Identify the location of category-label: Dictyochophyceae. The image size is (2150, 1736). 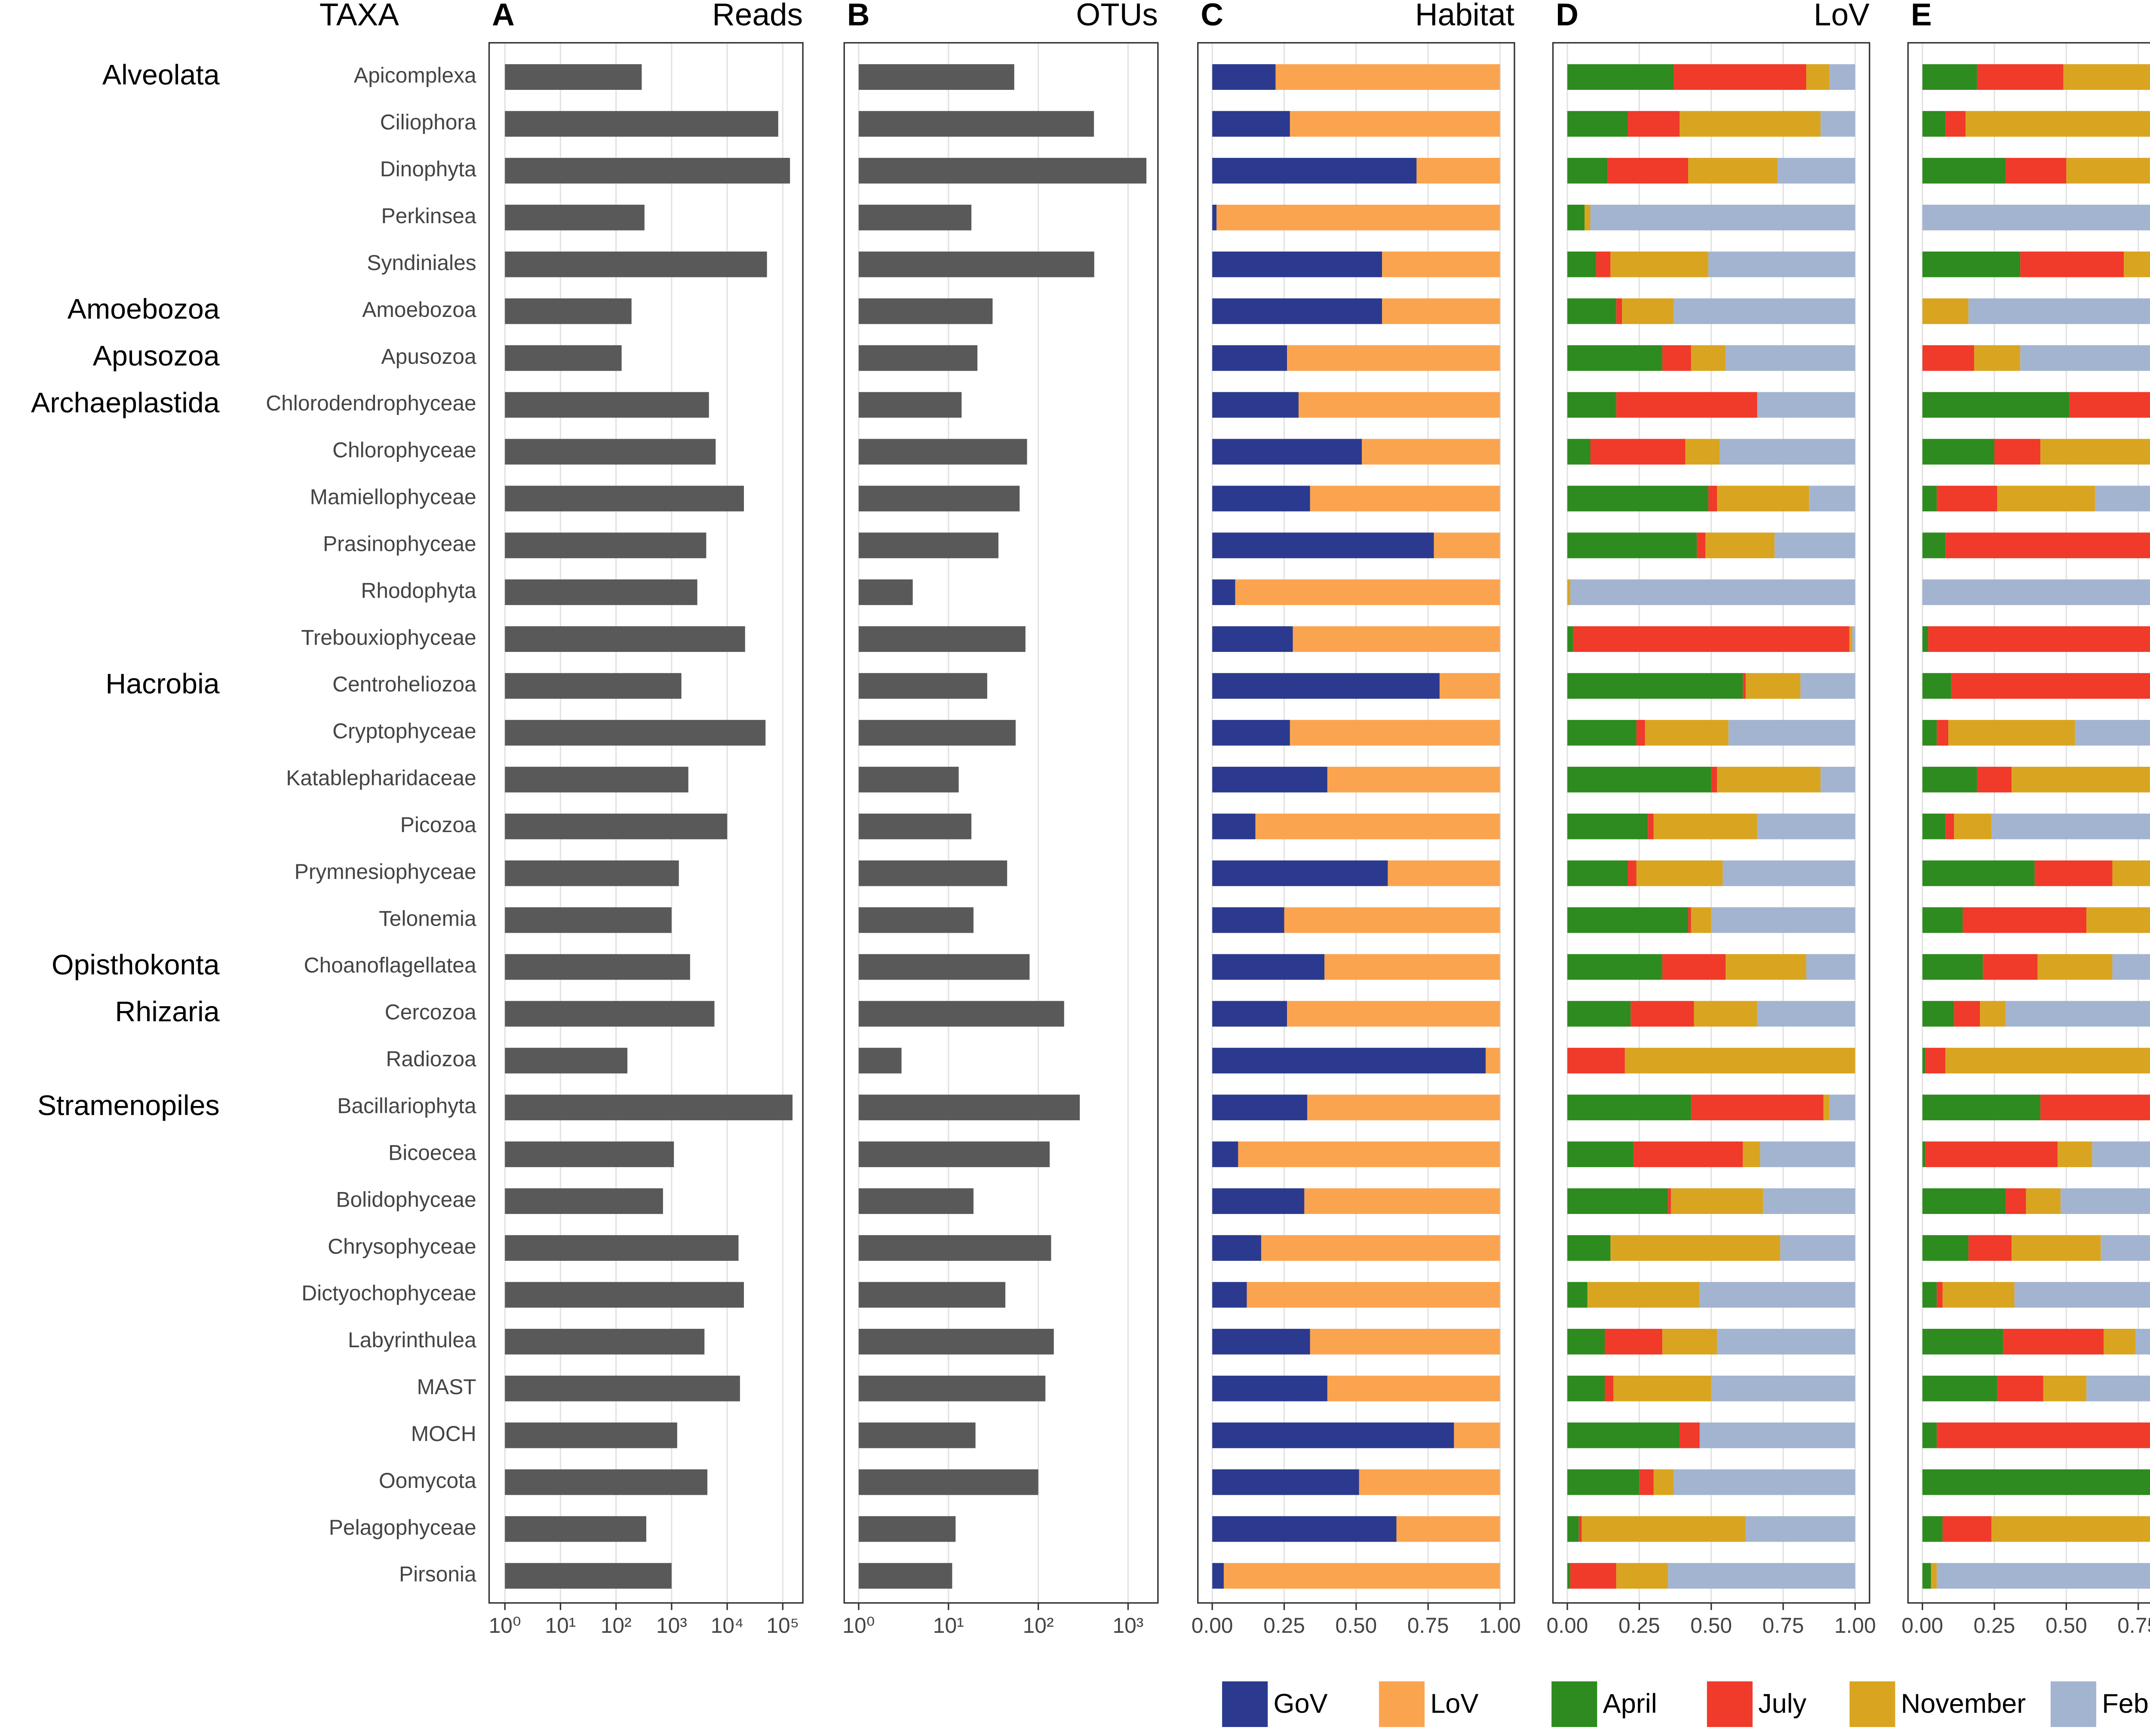
(388, 1293).